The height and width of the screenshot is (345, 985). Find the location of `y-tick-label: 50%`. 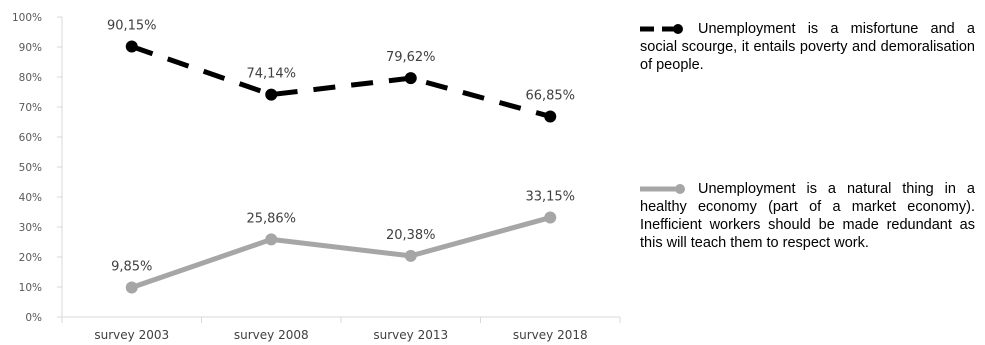

y-tick-label: 50% is located at coordinates (30, 168).